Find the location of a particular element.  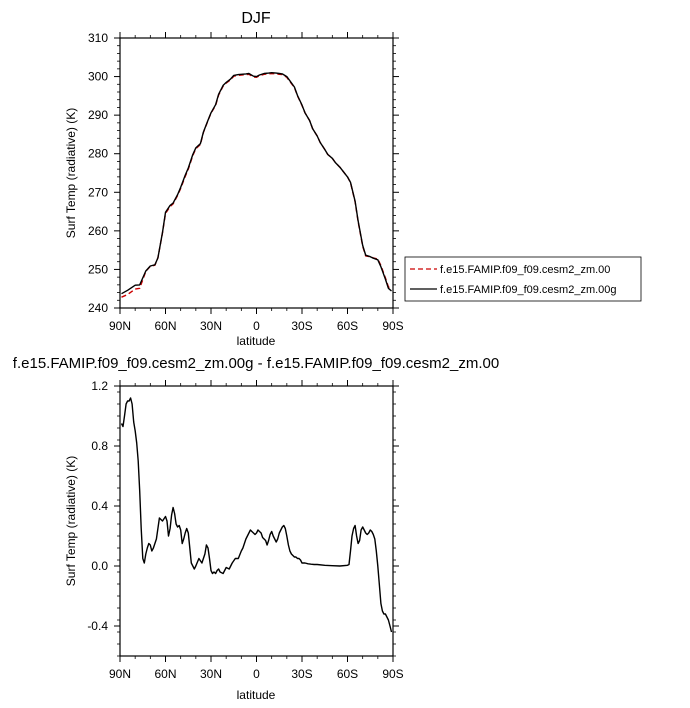

top-chart-title: DJF is located at coordinates (256, 18).